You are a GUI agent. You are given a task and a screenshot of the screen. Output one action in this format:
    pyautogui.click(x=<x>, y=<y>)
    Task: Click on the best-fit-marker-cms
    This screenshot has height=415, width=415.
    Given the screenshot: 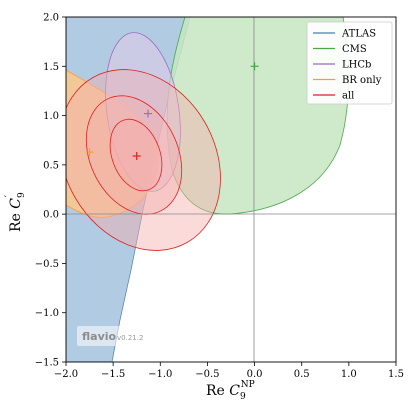 What is the action you would take?
    pyautogui.click(x=254, y=66)
    